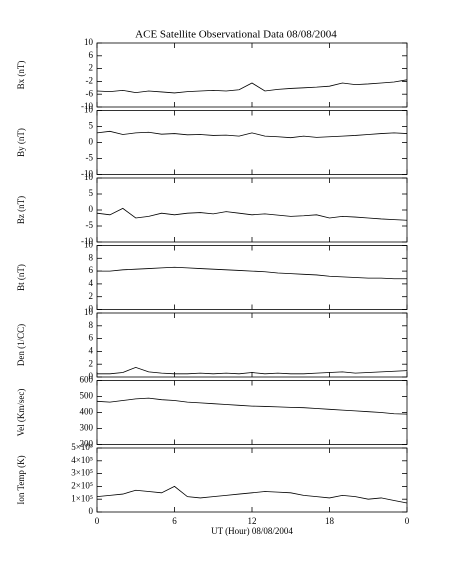  What do you see at coordinates (90, 93) in the screenshot?
I see `y-tick-label: -6` at bounding box center [90, 93].